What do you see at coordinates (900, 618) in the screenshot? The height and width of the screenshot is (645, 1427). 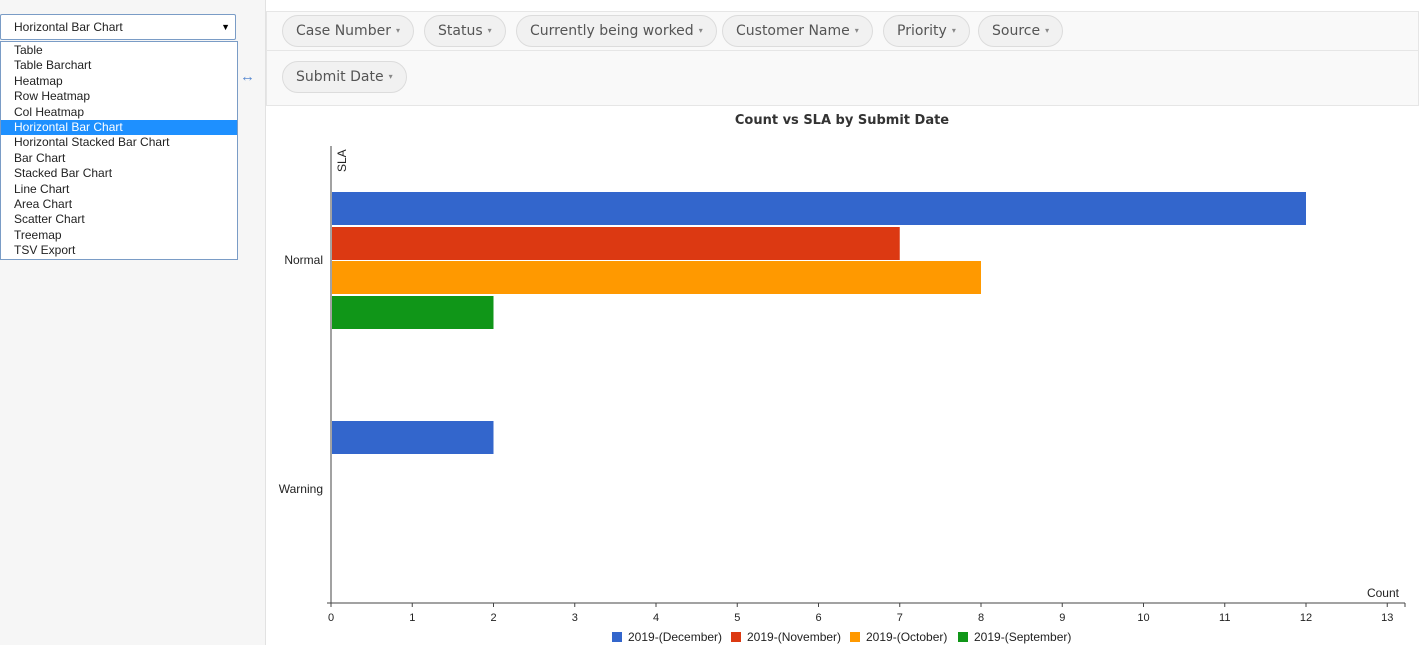 I see `x-tick-label: 7` at bounding box center [900, 618].